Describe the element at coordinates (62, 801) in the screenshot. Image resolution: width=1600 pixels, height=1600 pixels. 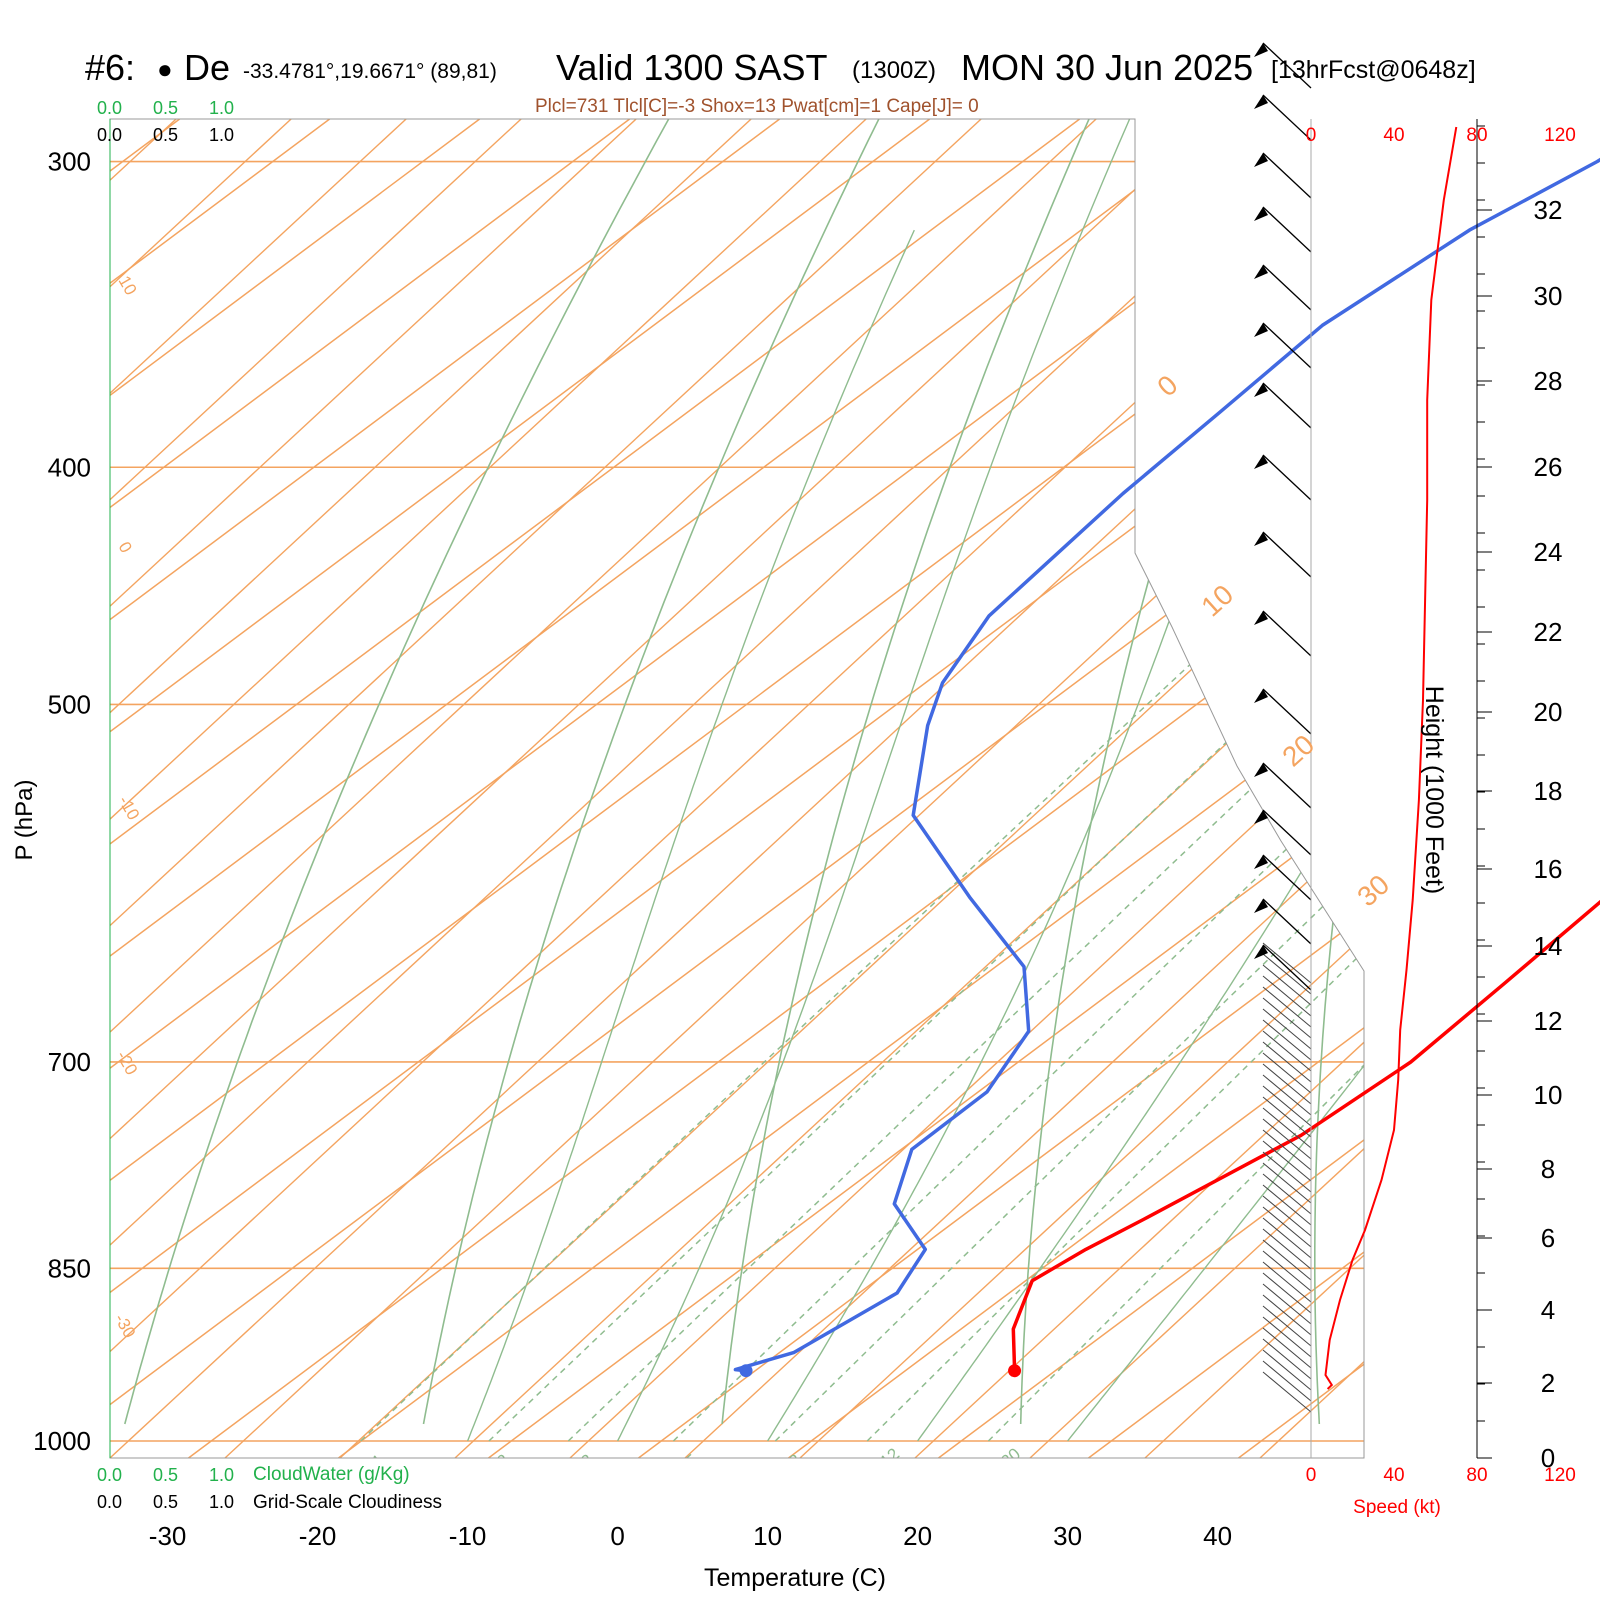
I see `pressure-axis: 2503004005007008501000` at that location.